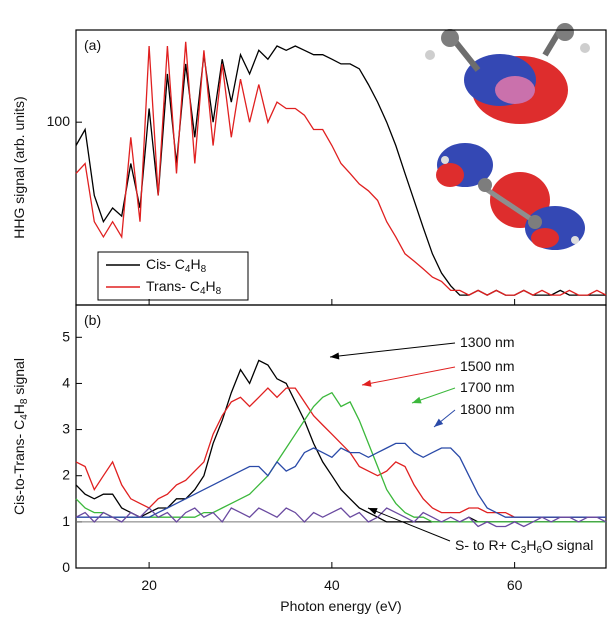  I want to click on series-label: 1500 nm, so click(487, 366).